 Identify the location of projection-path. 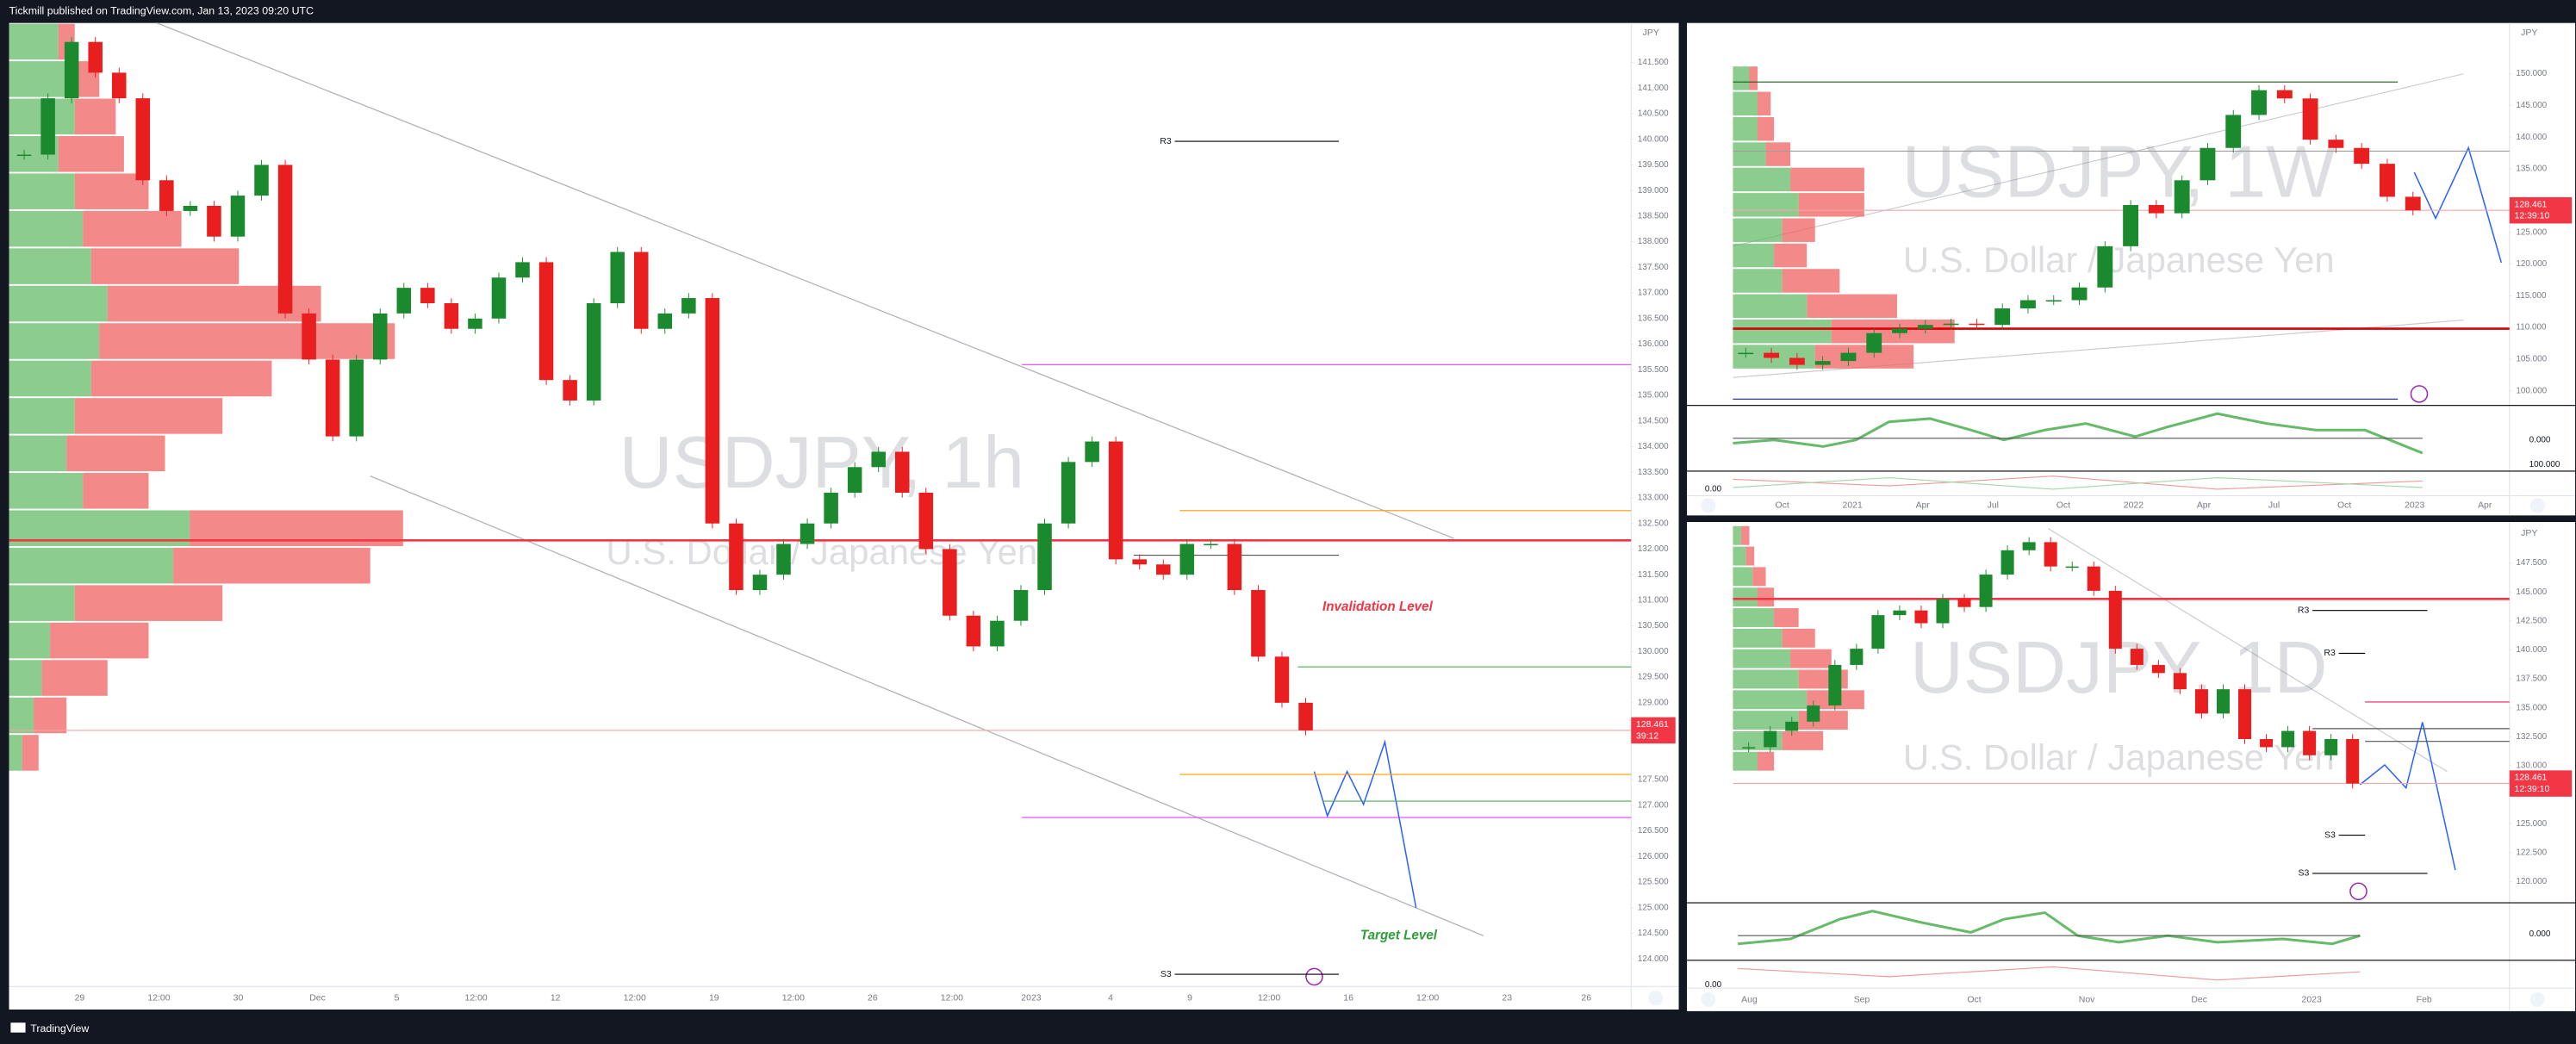
(2458, 205).